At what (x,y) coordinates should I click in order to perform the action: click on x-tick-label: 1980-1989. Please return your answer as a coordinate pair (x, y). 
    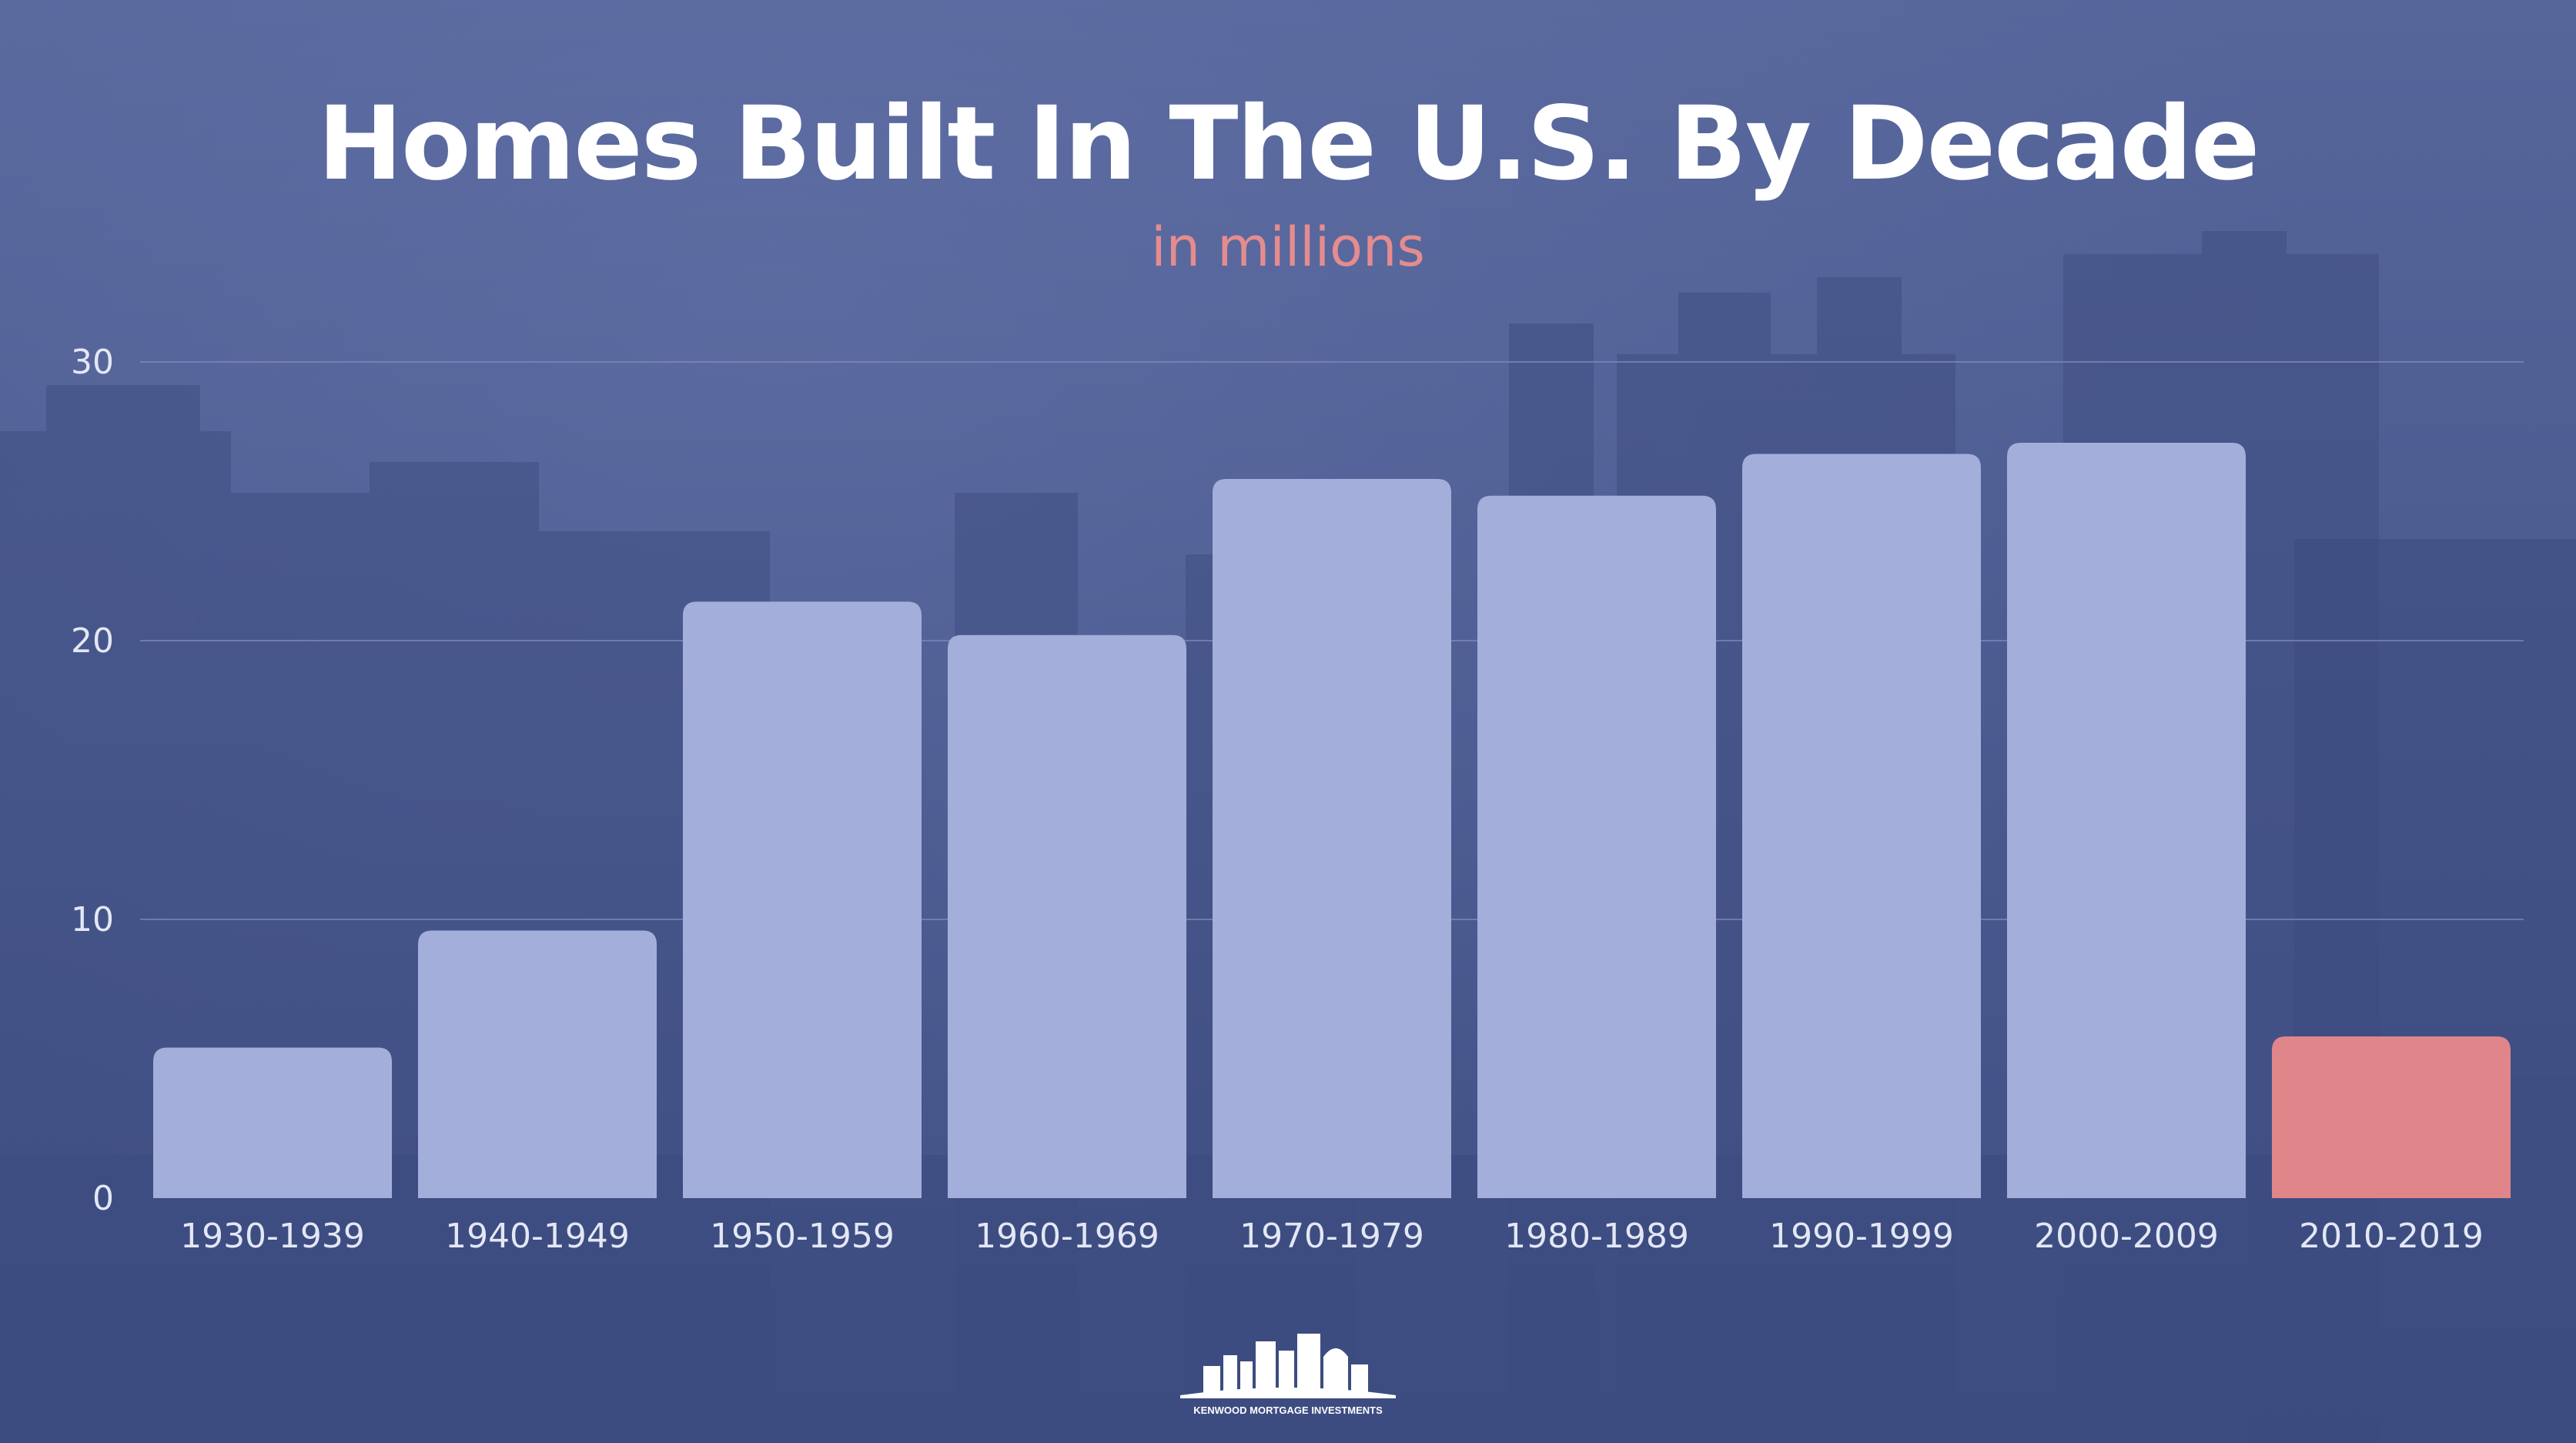
    Looking at the image, I should click on (1596, 1236).